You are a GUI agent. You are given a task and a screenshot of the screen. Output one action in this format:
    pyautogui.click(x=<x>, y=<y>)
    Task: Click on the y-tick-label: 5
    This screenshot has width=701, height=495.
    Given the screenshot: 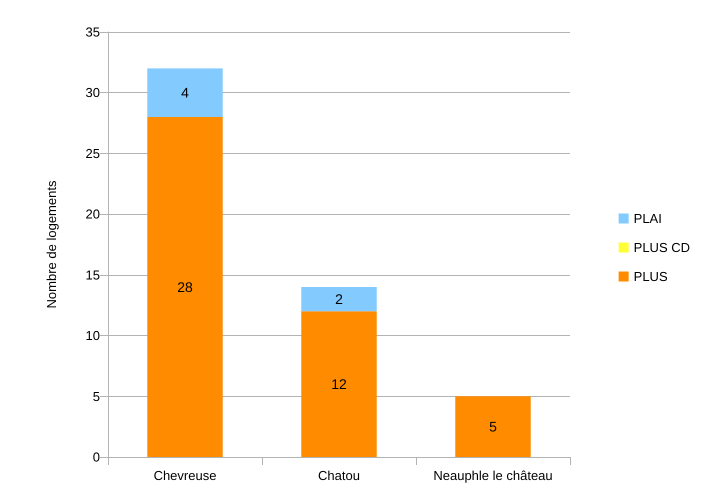 What is the action you would take?
    pyautogui.click(x=96, y=396)
    